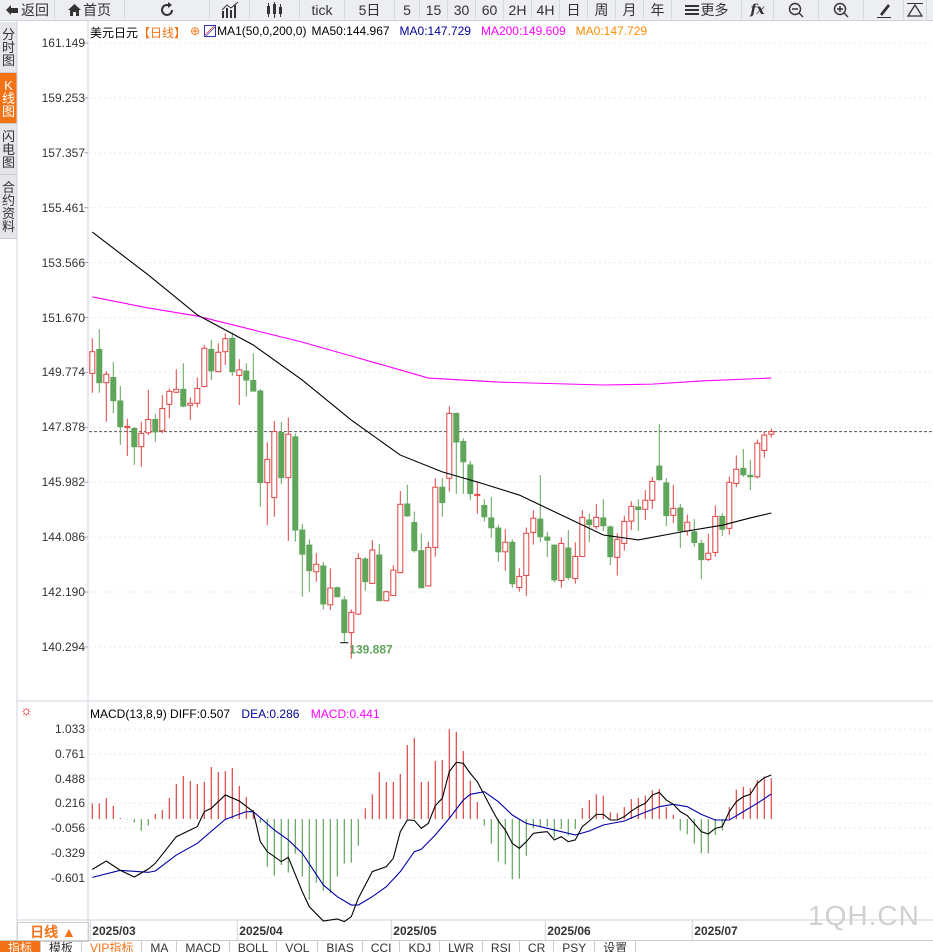 The image size is (933, 952). What do you see at coordinates (630, 10) in the screenshot?
I see `month-button: 月` at bounding box center [630, 10].